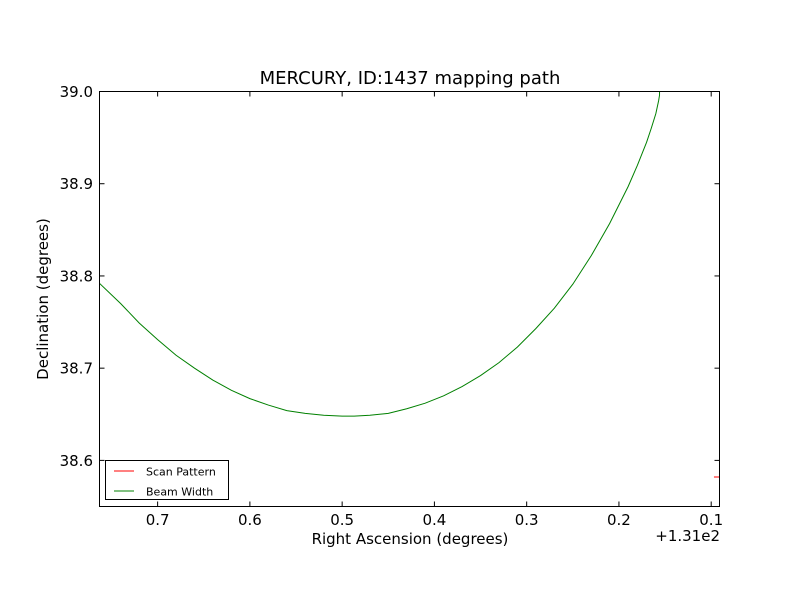  I want to click on legend-scan-pattern-label: Scan Pattern, so click(181, 472).